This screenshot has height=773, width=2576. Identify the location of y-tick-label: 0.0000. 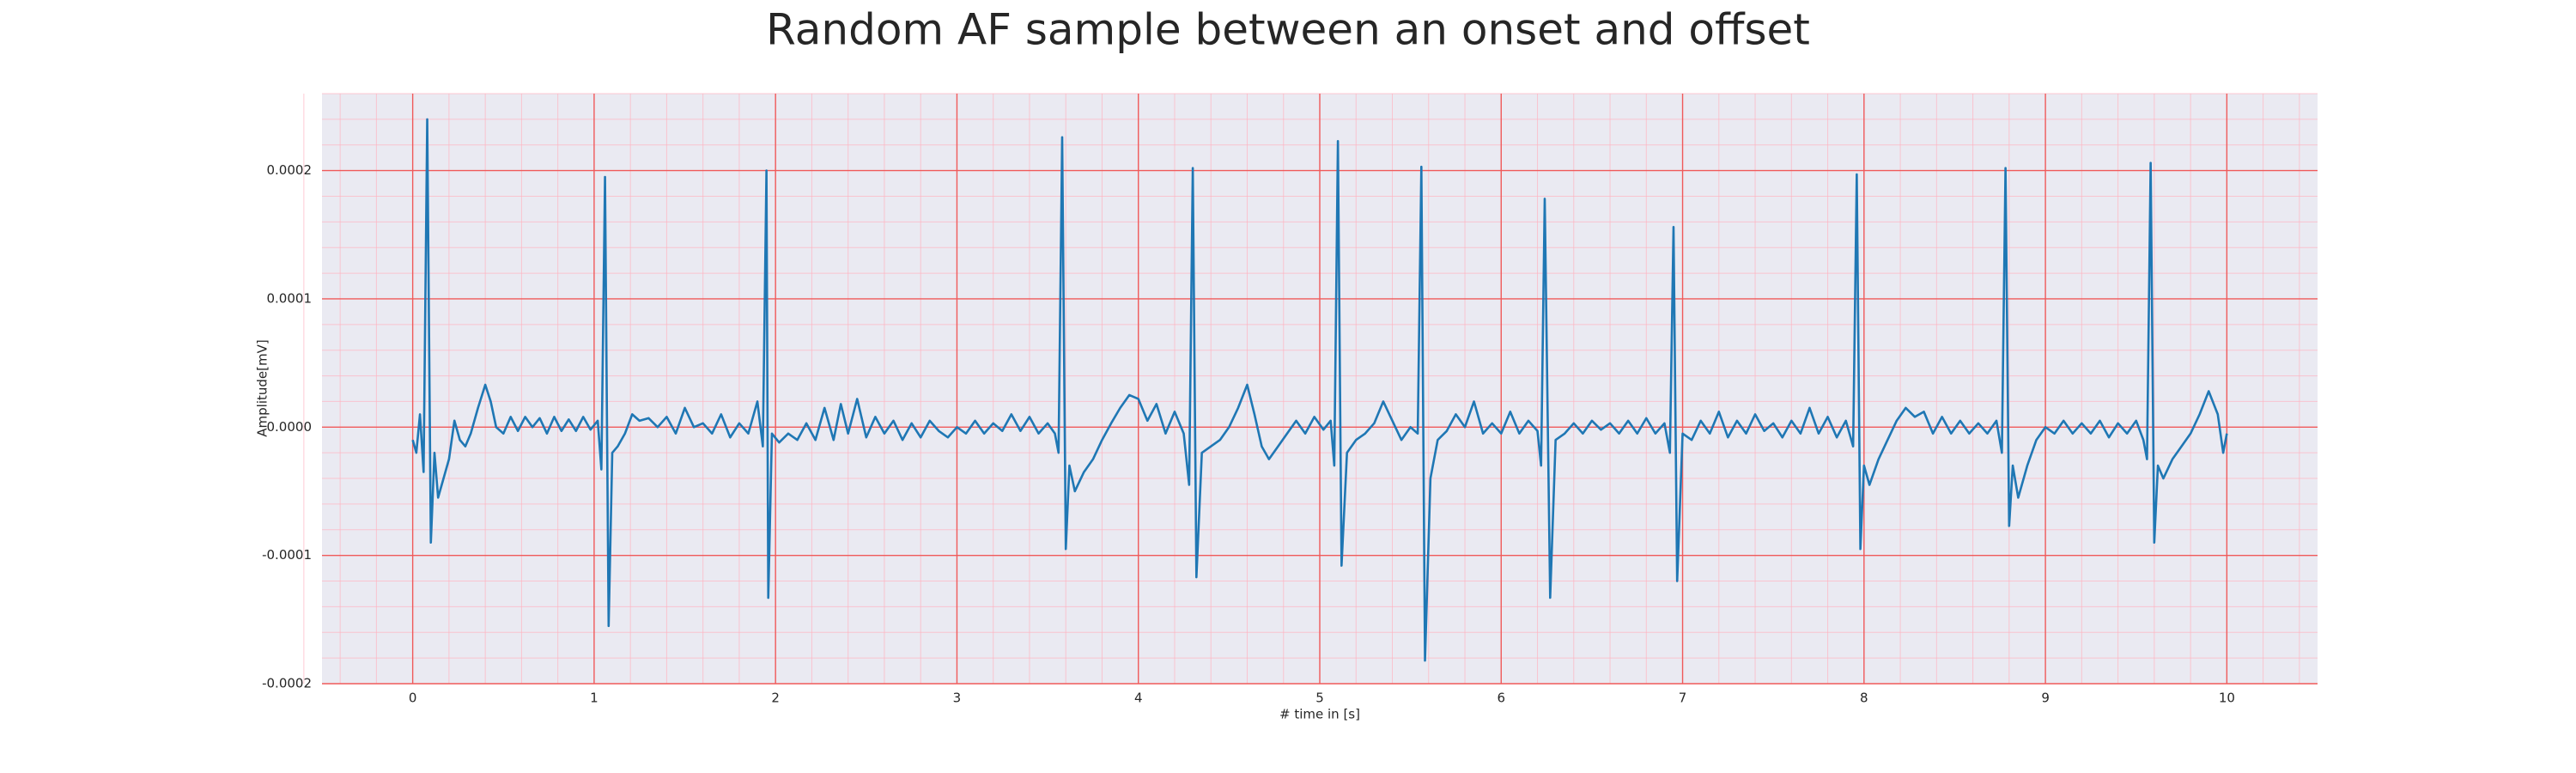
(290, 427).